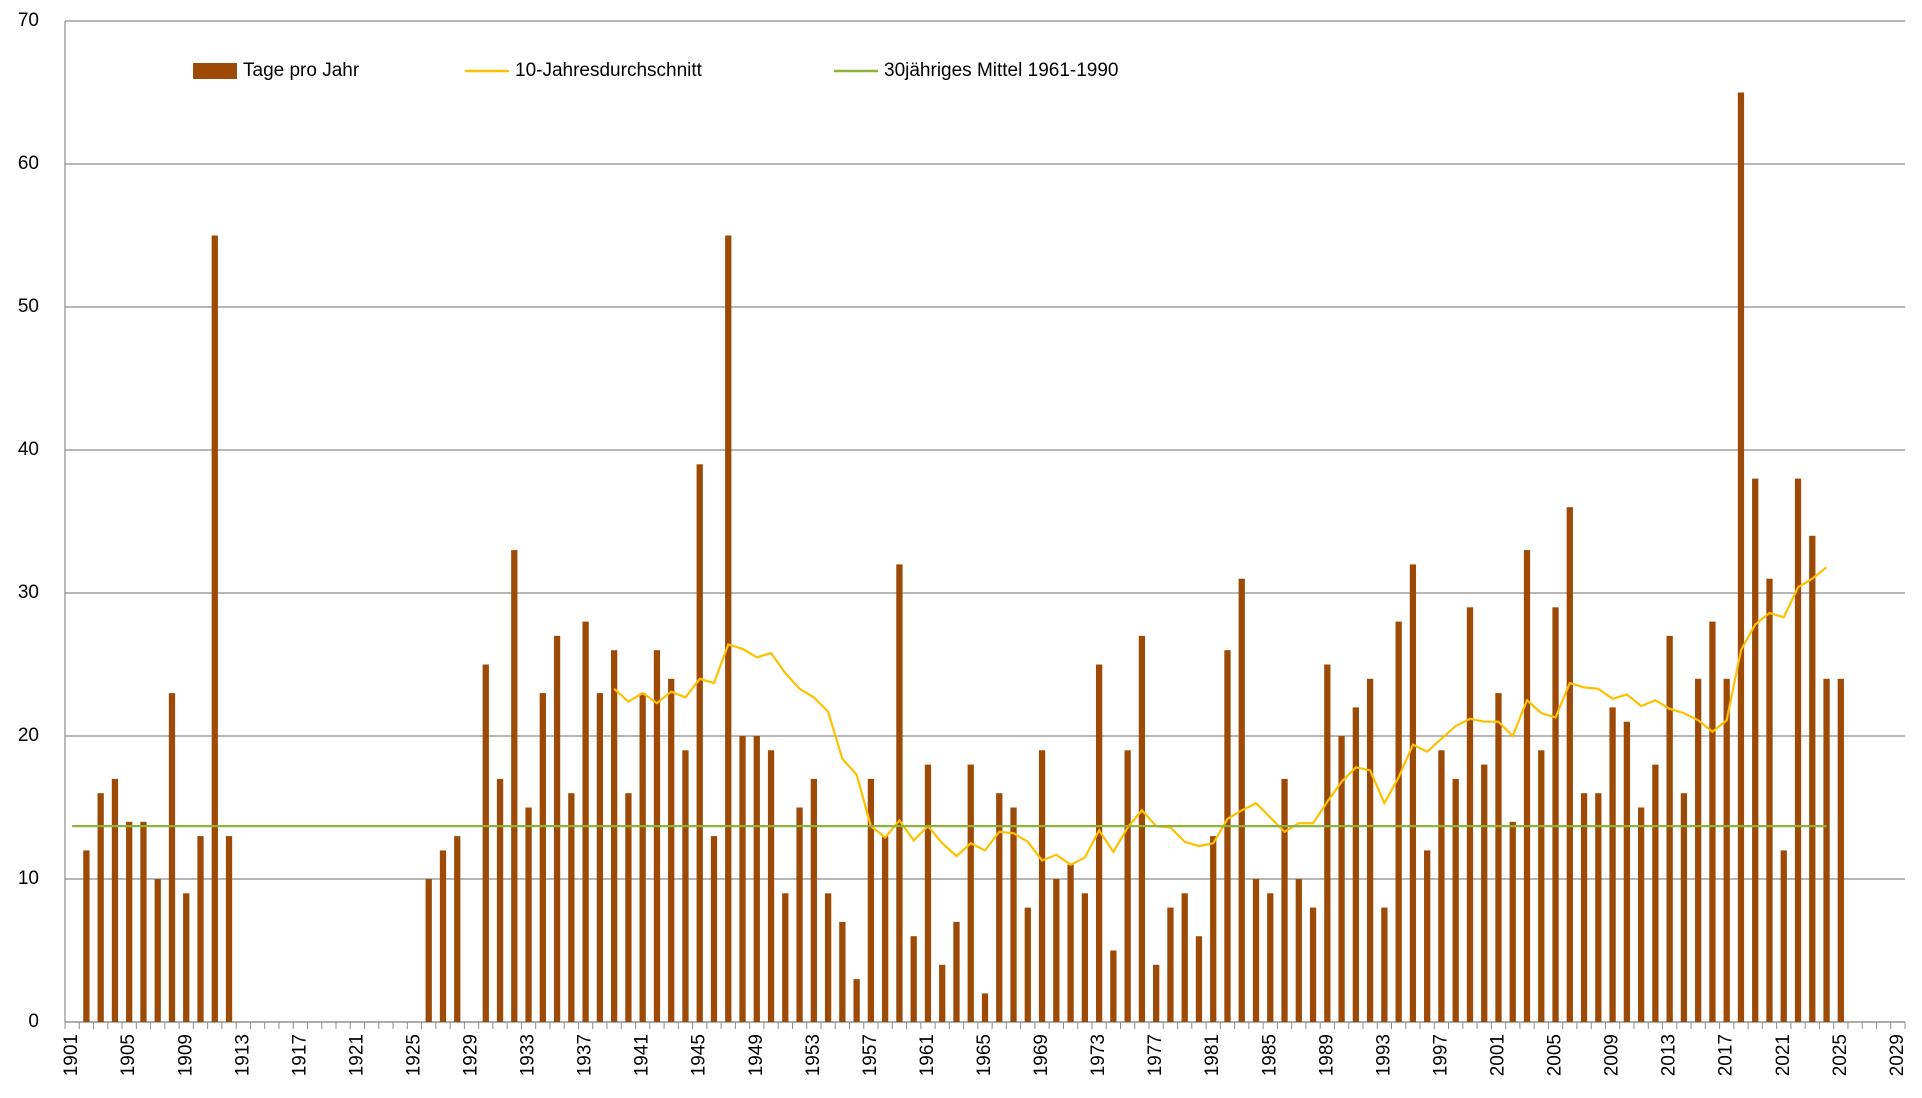  I want to click on x-tick-label: 1957, so click(870, 1055).